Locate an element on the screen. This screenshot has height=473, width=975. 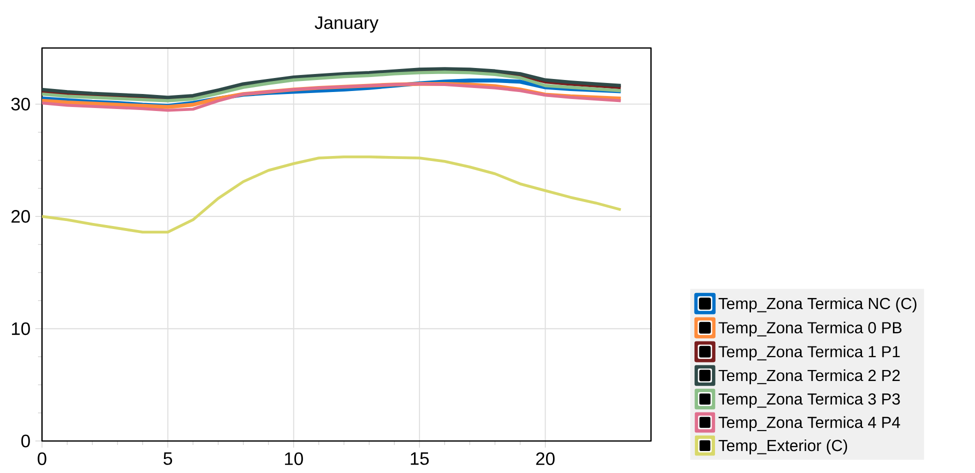
y-tick-label: 10 is located at coordinates (21, 329).